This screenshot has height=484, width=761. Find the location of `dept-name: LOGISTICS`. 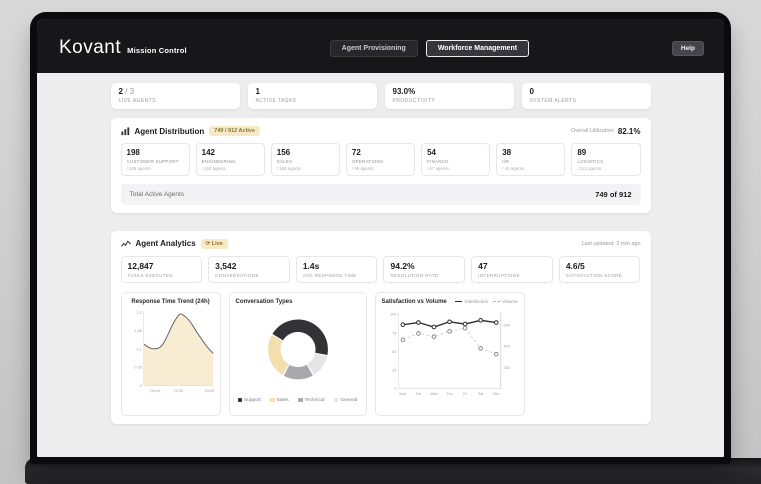

dept-name: LOGISTICS is located at coordinates (590, 161).